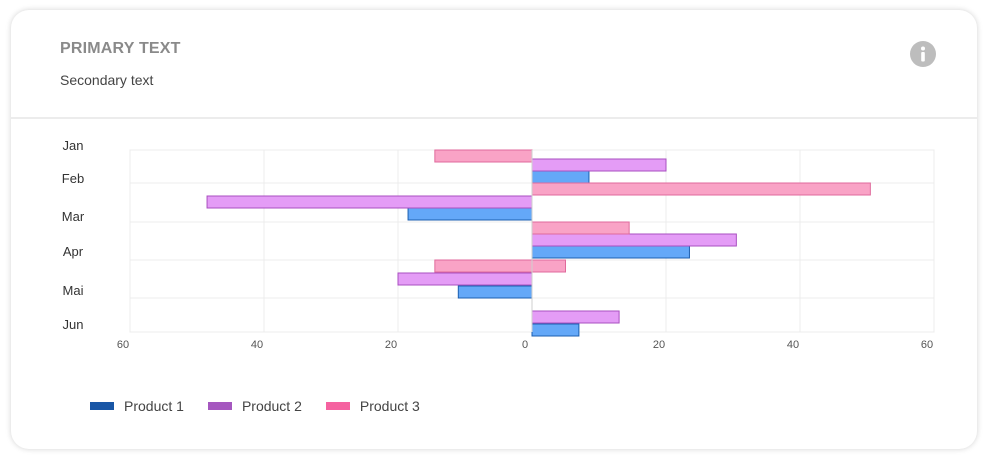  What do you see at coordinates (73, 324) in the screenshot?
I see `category-label-jun: Jun` at bounding box center [73, 324].